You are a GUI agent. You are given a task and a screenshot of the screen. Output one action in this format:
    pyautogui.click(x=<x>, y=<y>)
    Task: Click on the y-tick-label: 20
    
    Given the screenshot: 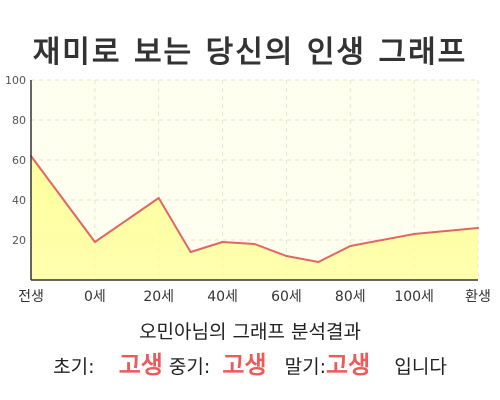 What is the action you would take?
    pyautogui.click(x=19, y=240)
    